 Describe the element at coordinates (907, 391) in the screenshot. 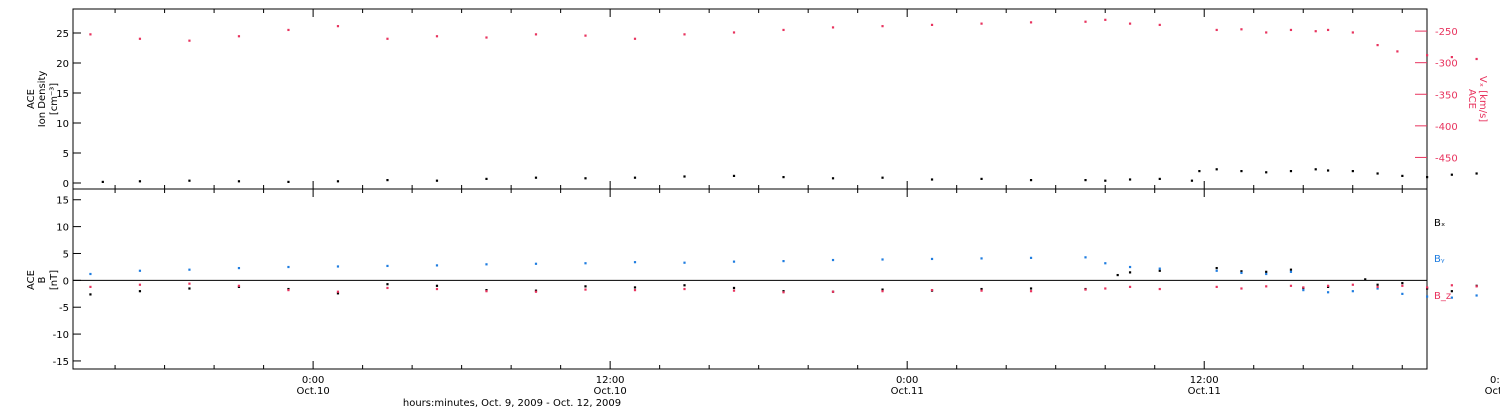

I see `xtick-date-label: Oct.11` at that location.